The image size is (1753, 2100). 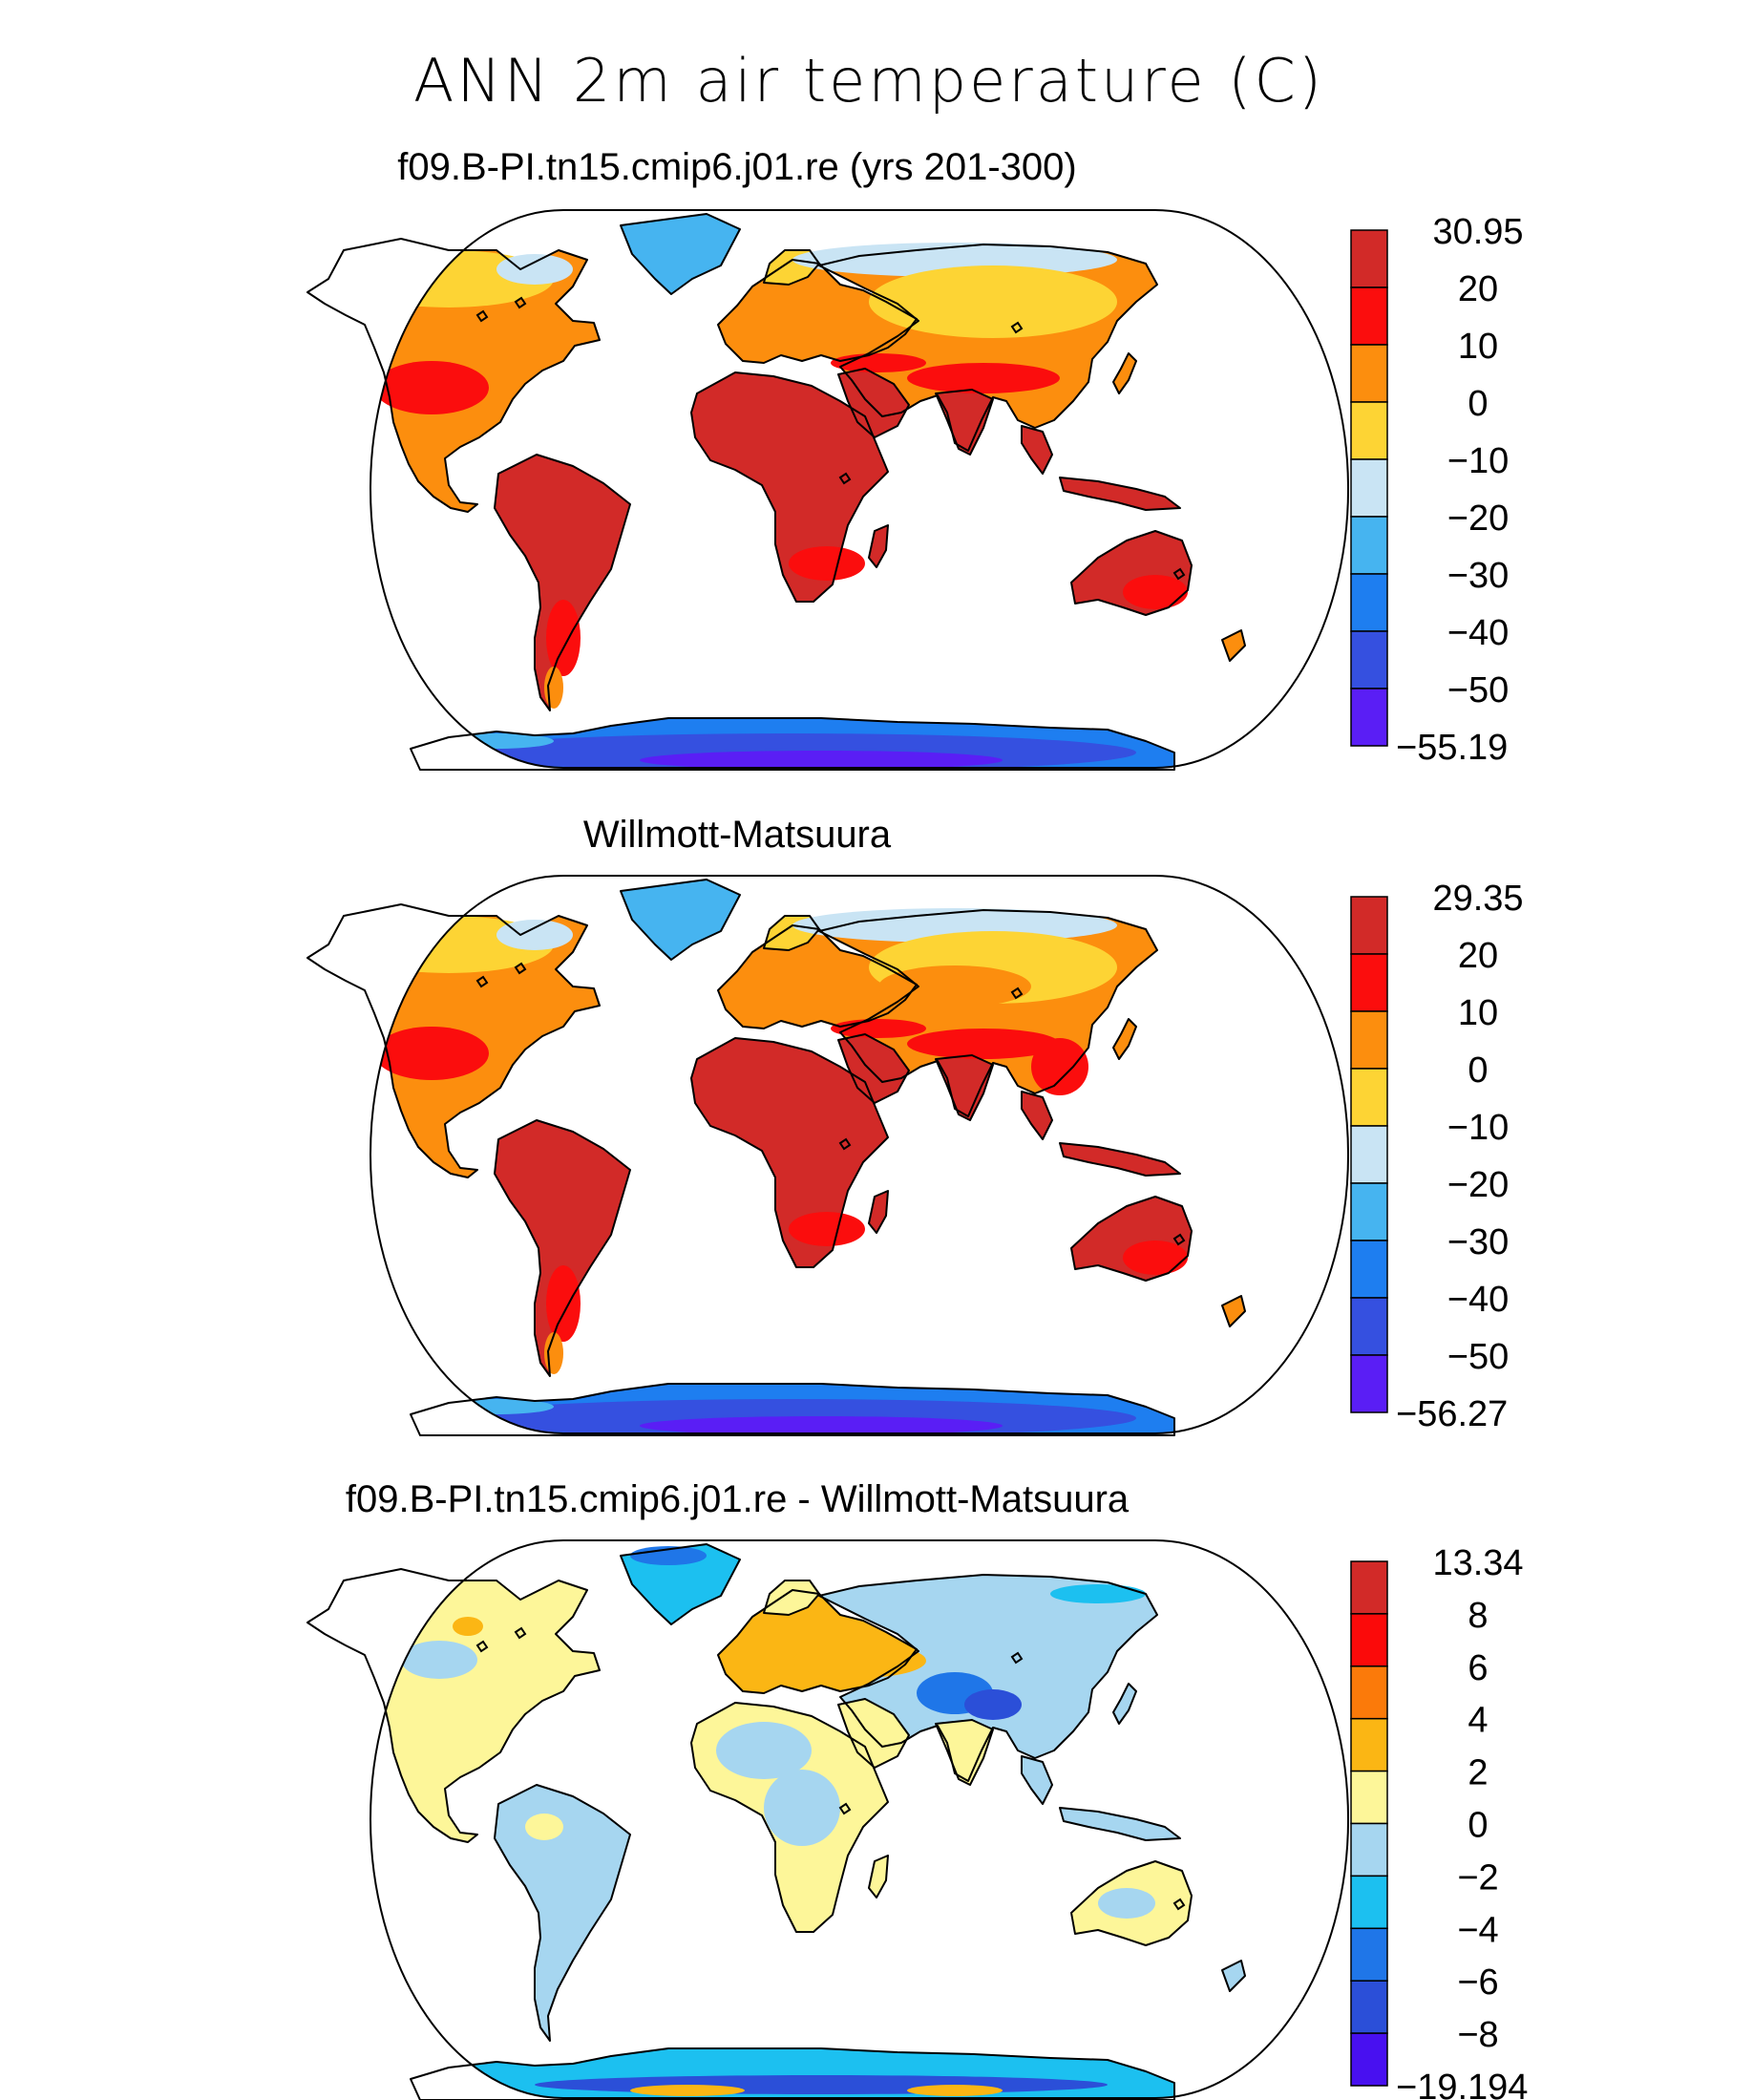 I want to click on panel-title: Willmott-Matsuura, so click(x=737, y=835).